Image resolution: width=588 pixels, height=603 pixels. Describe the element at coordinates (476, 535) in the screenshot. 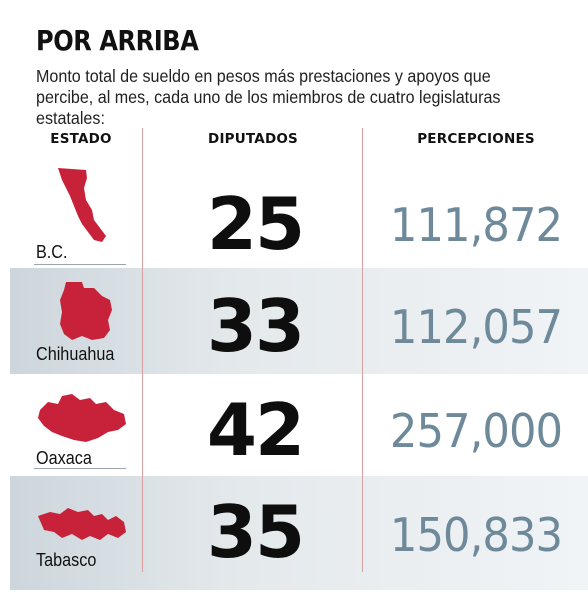

I see `percepciones-value: 150,833` at that location.